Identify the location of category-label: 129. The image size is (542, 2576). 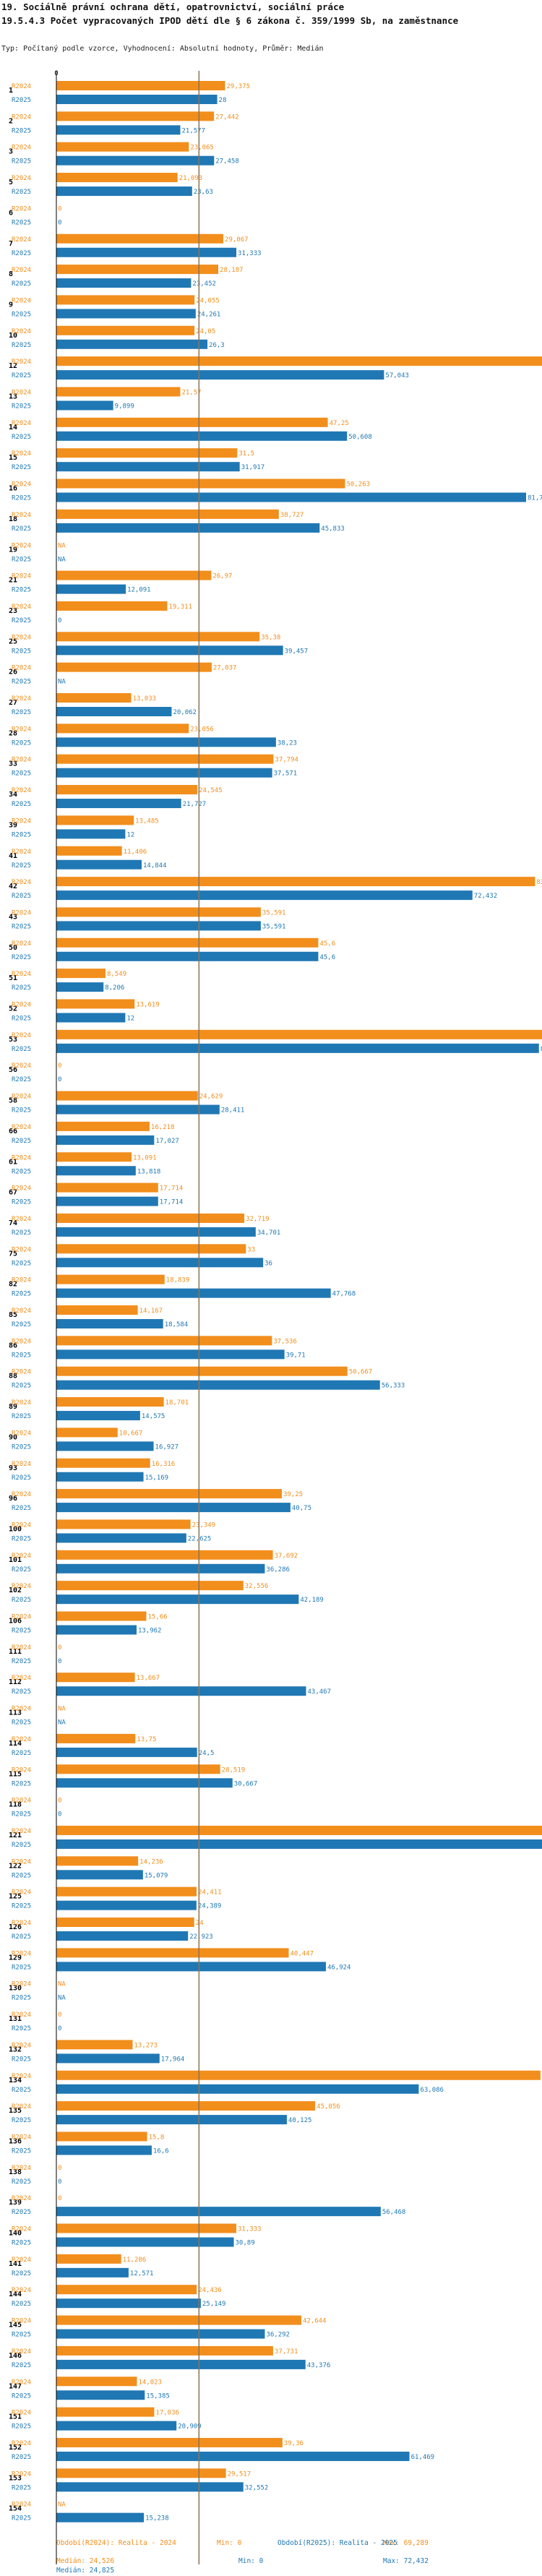
(15, 1958).